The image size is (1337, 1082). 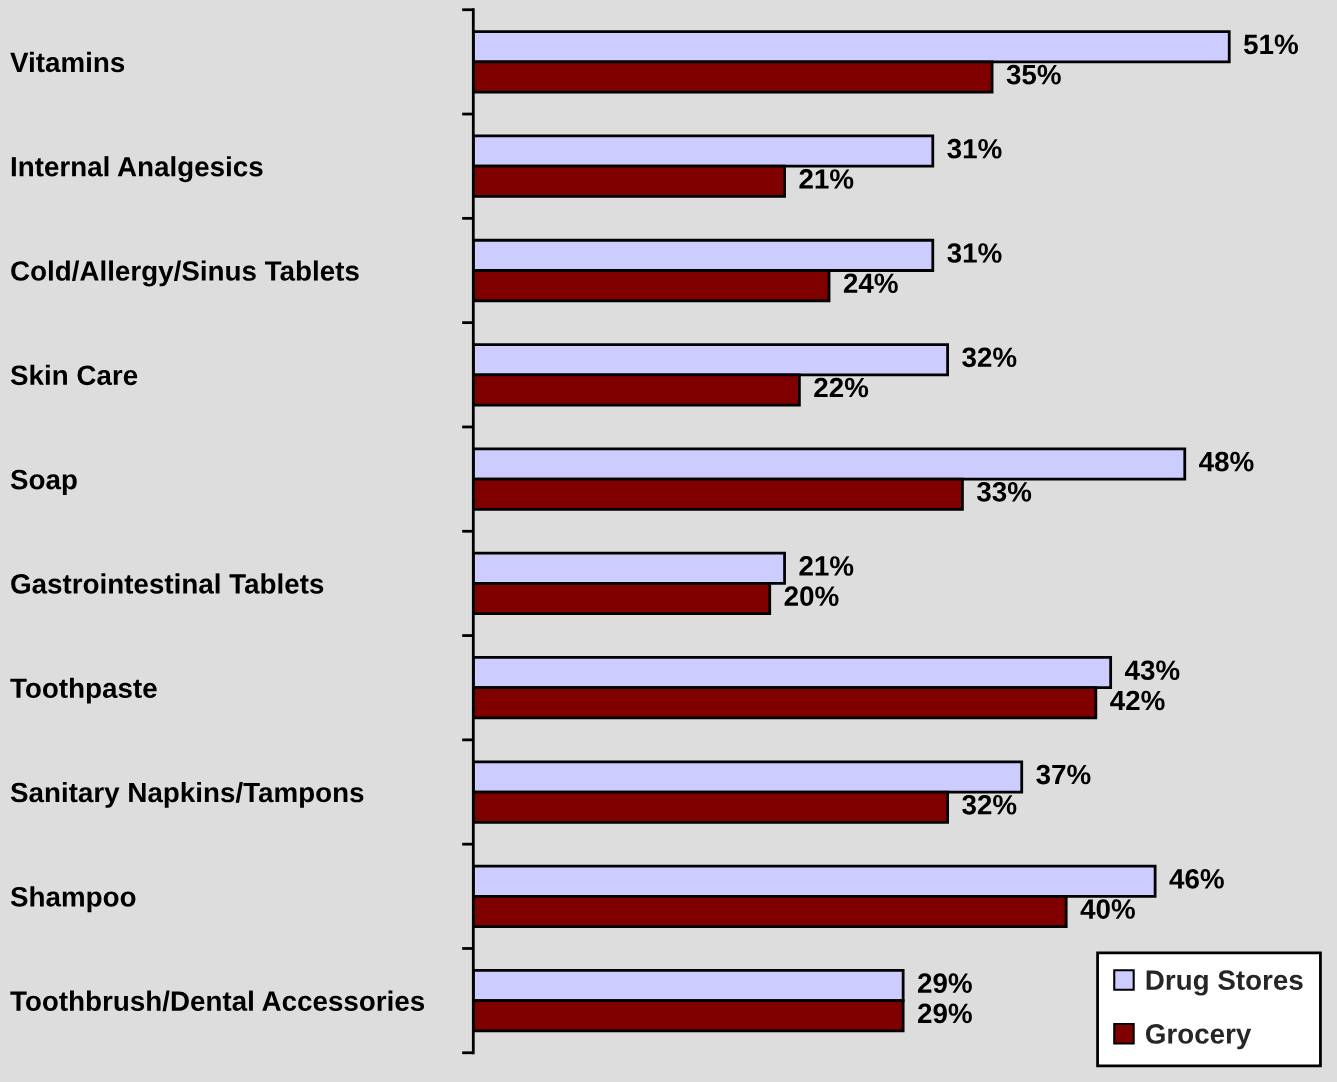 What do you see at coordinates (137, 169) in the screenshot?
I see `y-tick-label: Internal Analgesics` at bounding box center [137, 169].